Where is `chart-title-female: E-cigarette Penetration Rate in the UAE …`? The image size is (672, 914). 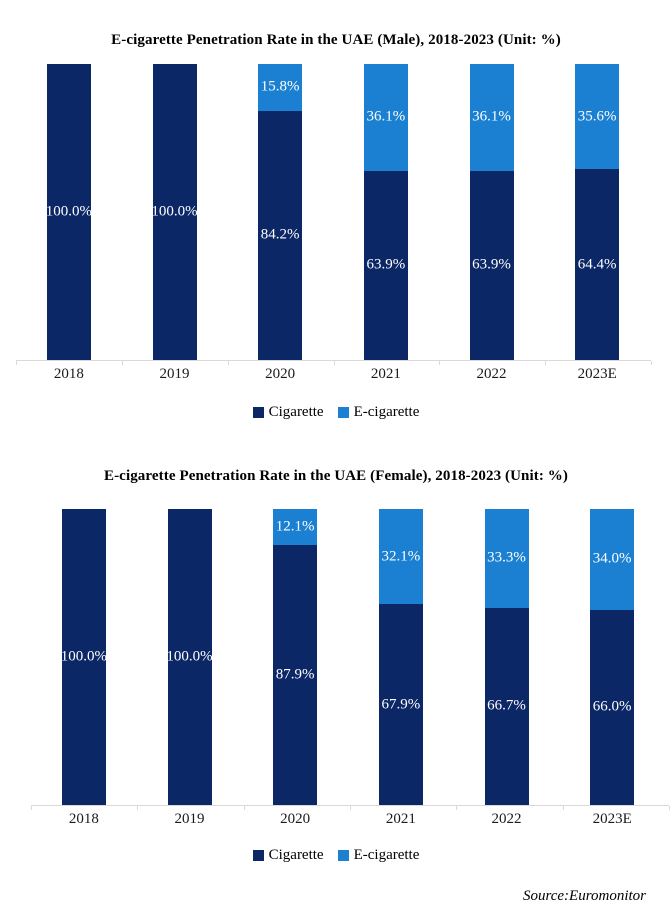
chart-title-female: E-cigarette Penetration Rate in the UAE … is located at coordinates (335, 476).